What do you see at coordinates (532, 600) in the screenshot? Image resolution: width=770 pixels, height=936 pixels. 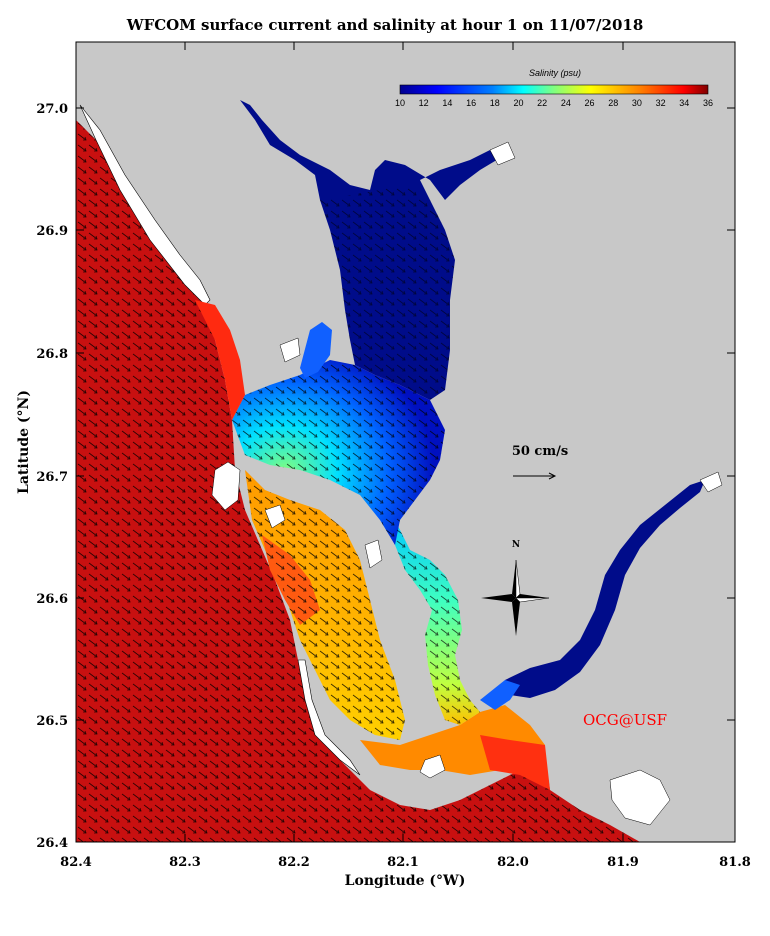 I see `compass-east-light` at bounding box center [532, 600].